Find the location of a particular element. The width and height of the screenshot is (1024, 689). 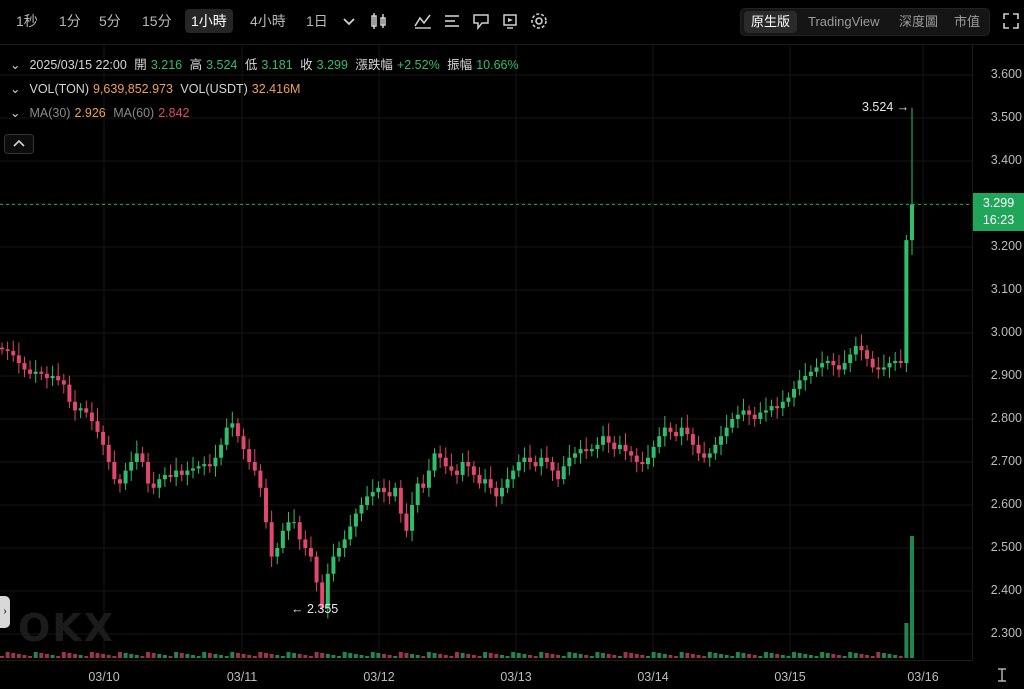

expand-icon is located at coordinates (1011, 21).